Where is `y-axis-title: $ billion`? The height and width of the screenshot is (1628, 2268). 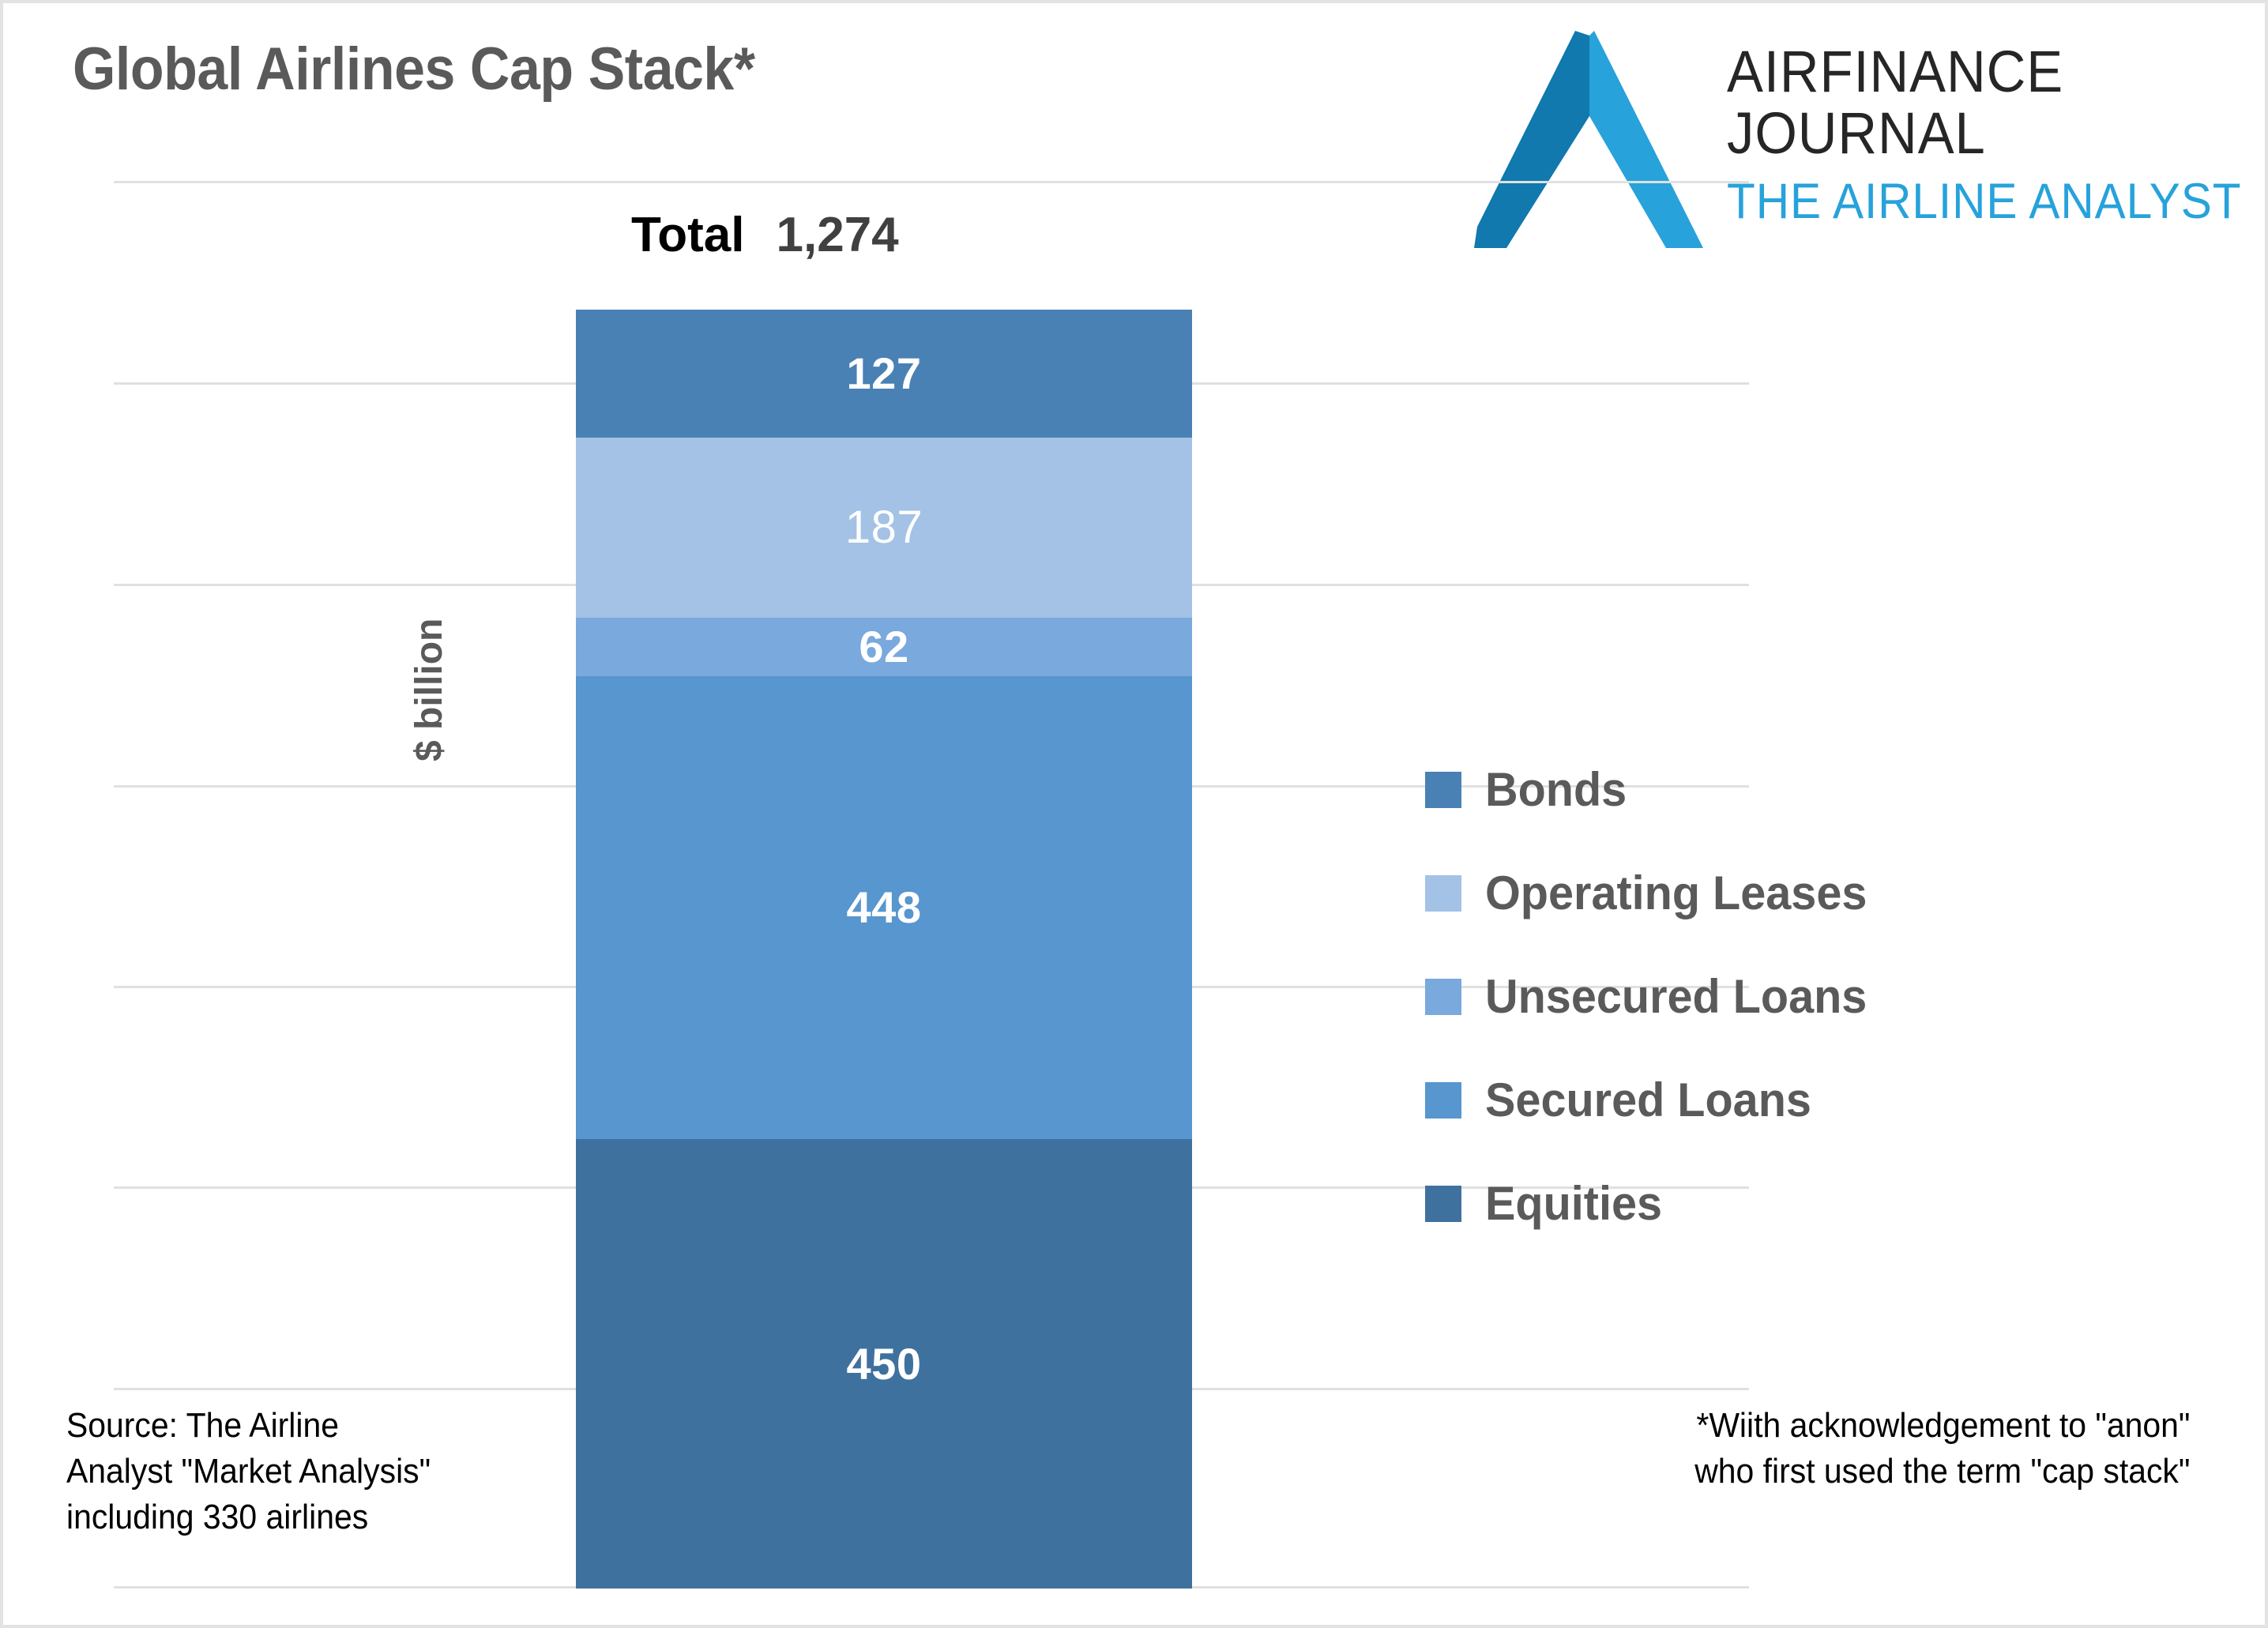 y-axis-title: $ billion is located at coordinates (429, 689).